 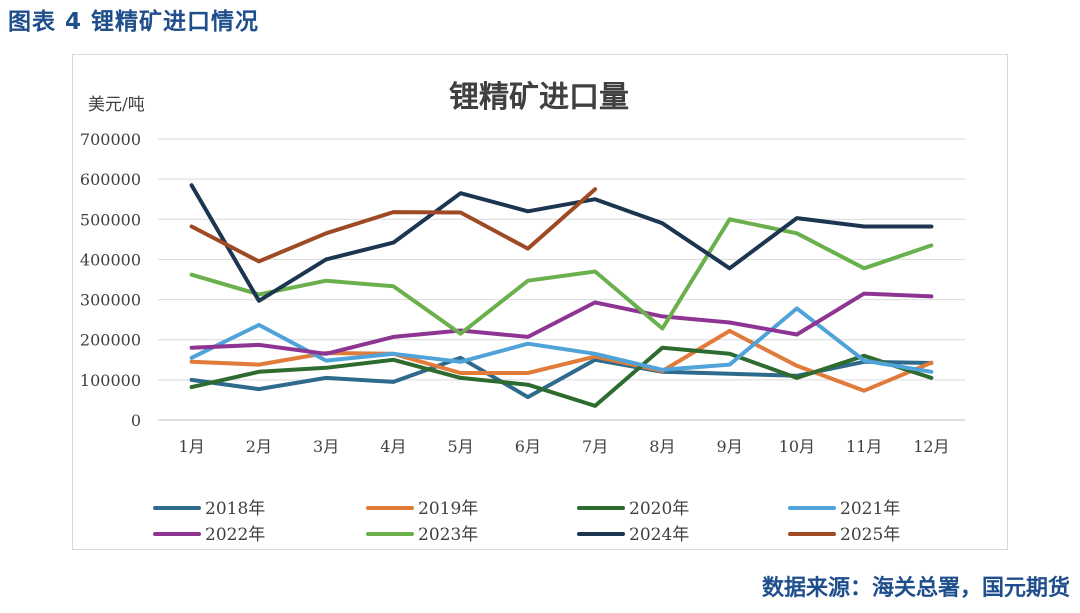 What do you see at coordinates (259, 446) in the screenshot?
I see `x-tick-label: 2月` at bounding box center [259, 446].